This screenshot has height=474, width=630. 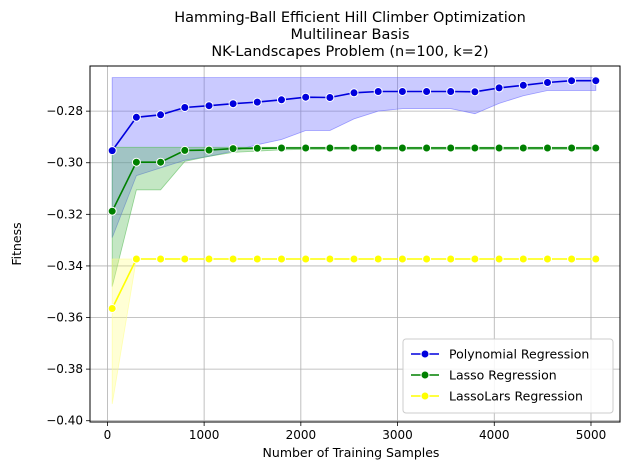 What do you see at coordinates (301, 435) in the screenshot?
I see `x-tick-label: 2000` at bounding box center [301, 435].